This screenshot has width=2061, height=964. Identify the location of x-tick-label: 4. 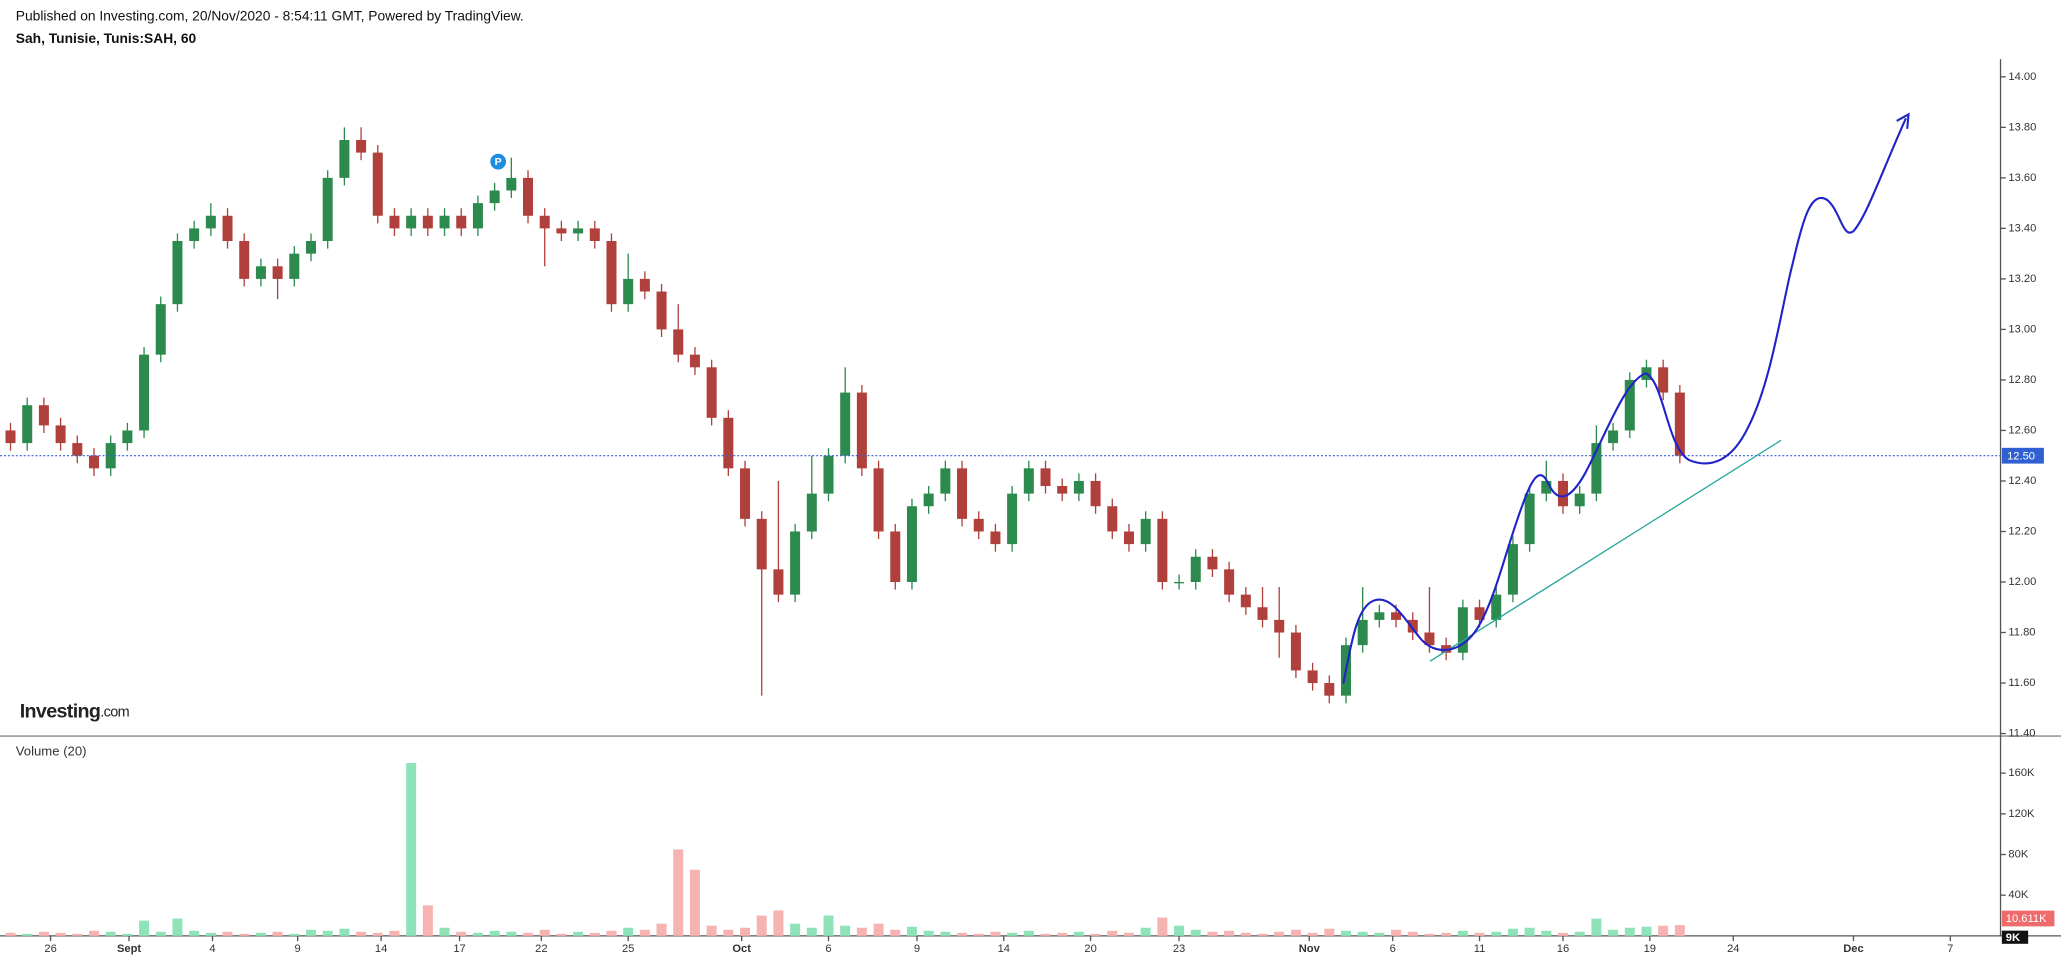
(212, 949).